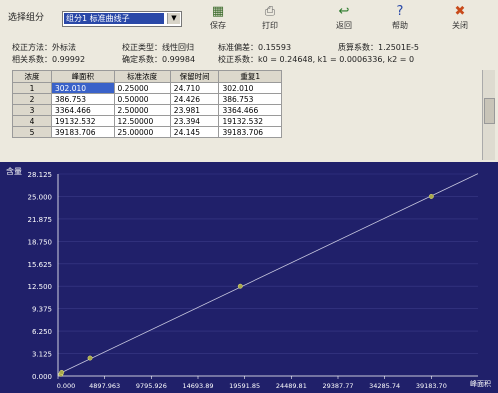 The width and height of the screenshot is (498, 393). What do you see at coordinates (379, 47) in the screenshot?
I see `response-factor: 质算系数：1.2501E-5` at bounding box center [379, 47].